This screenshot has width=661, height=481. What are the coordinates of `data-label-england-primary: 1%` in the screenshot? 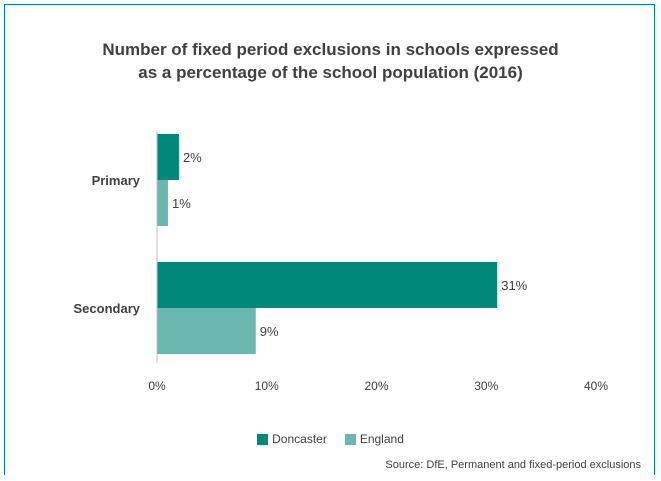 It's located at (181, 203).